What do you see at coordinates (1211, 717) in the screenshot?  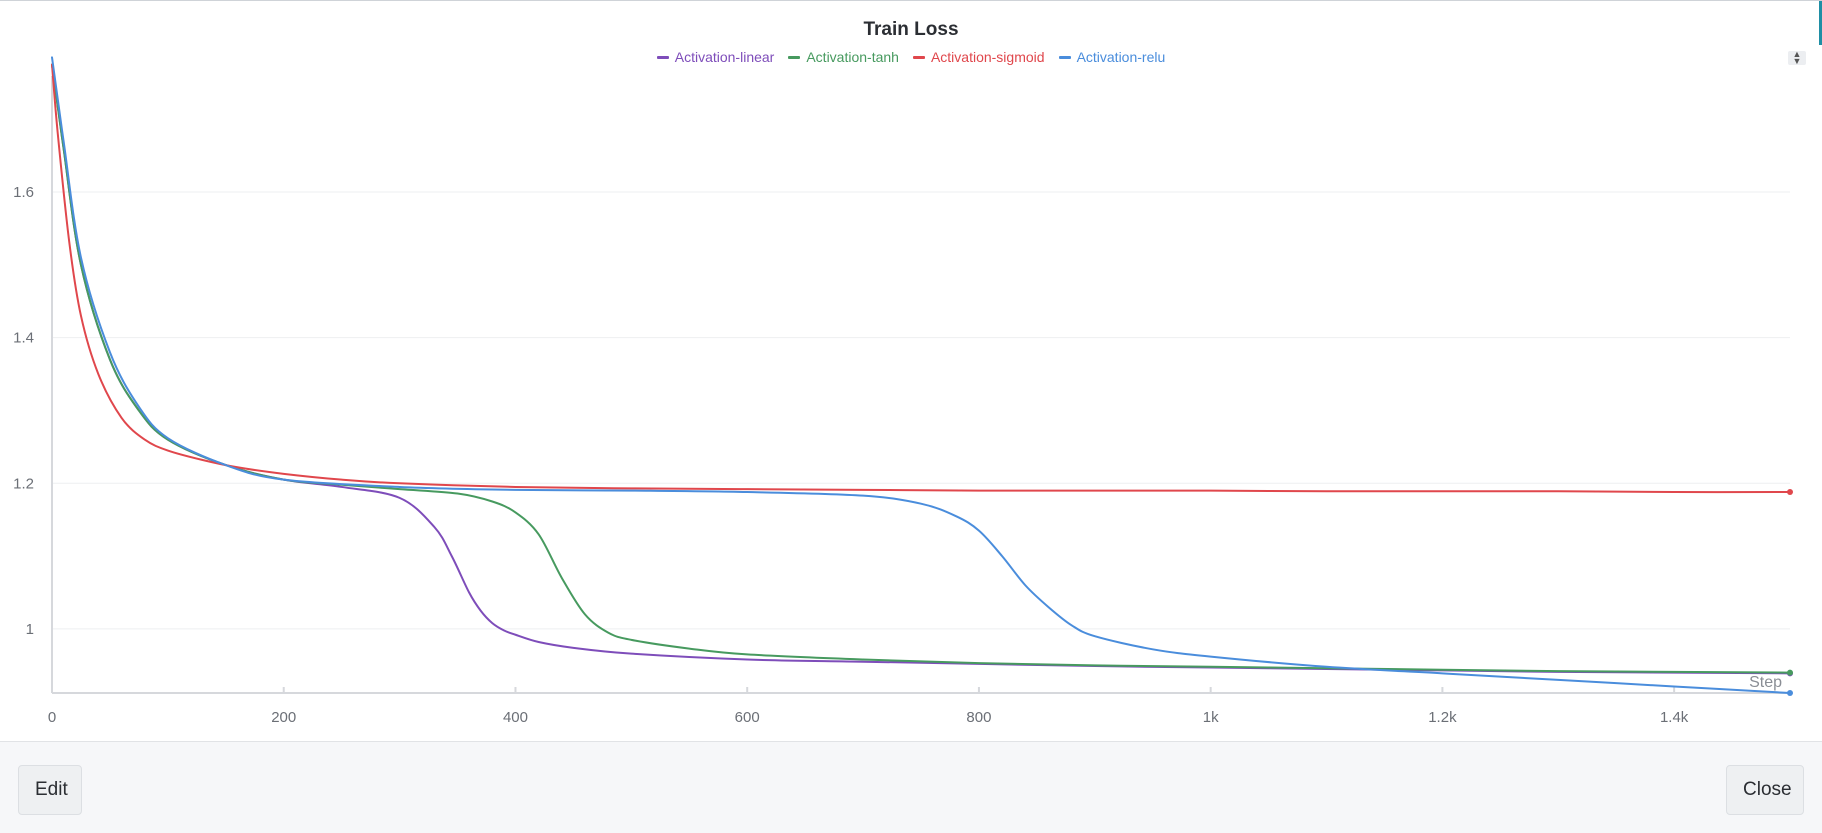 I see `x-tick-label: 1k` at bounding box center [1211, 717].